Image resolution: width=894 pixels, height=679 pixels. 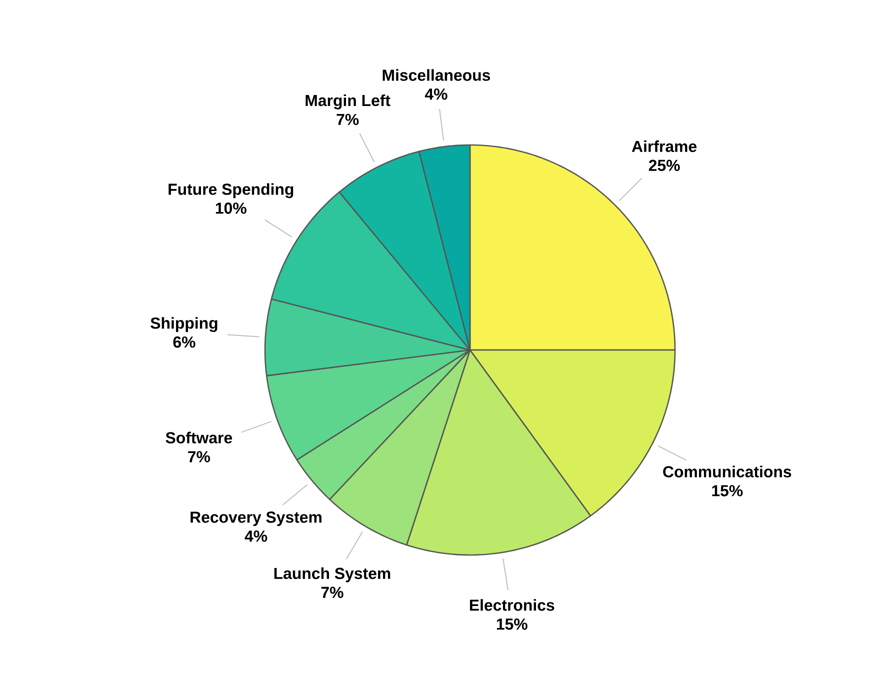 I want to click on slice-label: Future Spending, so click(x=231, y=190).